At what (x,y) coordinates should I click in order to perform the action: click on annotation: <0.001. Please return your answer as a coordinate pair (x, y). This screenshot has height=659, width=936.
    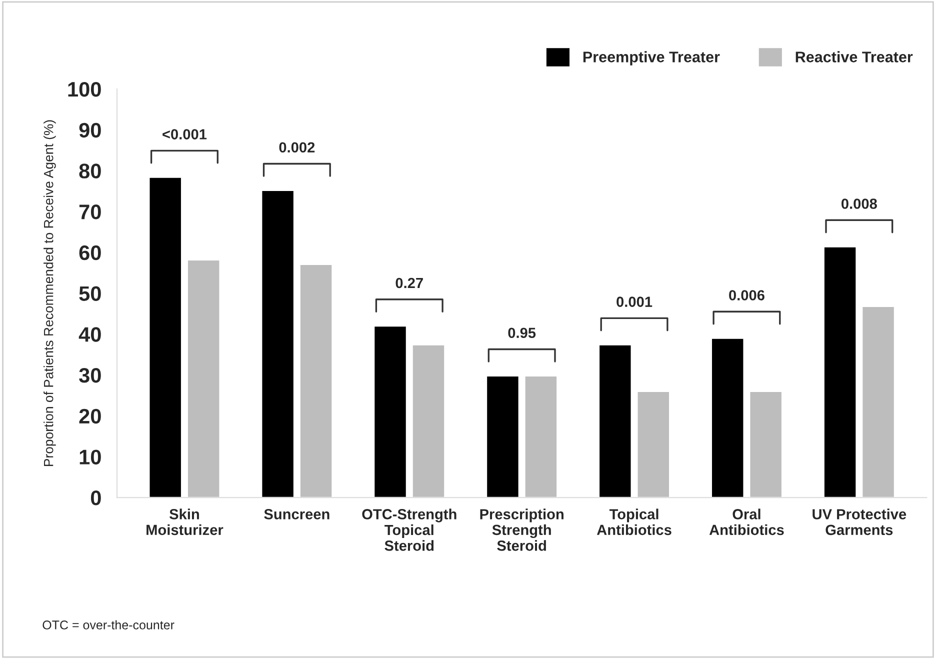
    Looking at the image, I should click on (184, 134).